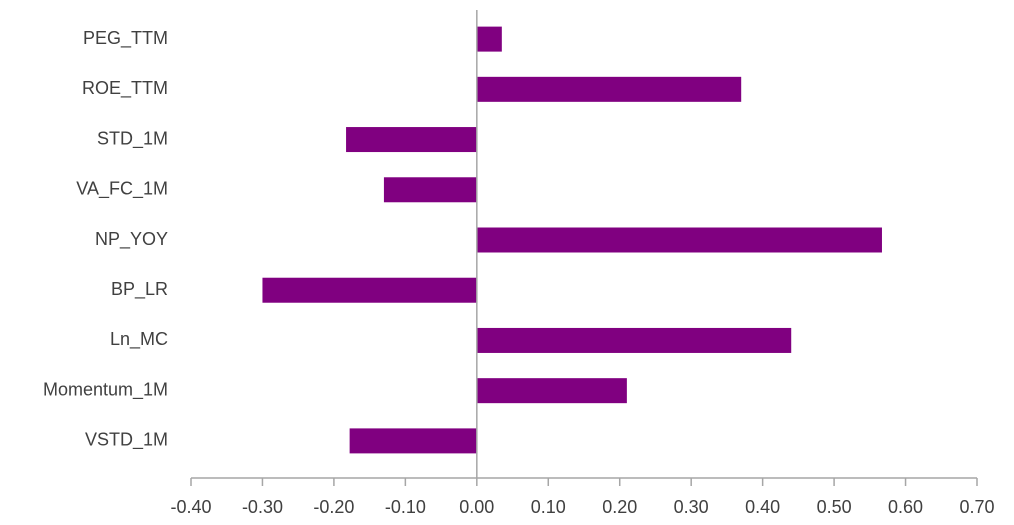 The width and height of the screenshot is (1014, 525). Describe the element at coordinates (834, 507) in the screenshot. I see `x-tick-label: 0.50` at that location.